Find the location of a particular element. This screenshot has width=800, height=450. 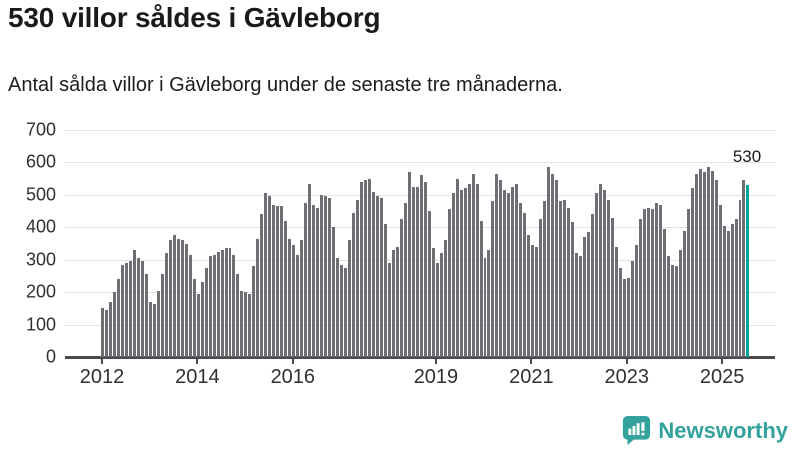

x-tick-label-2023: 2023 is located at coordinates (627, 377).